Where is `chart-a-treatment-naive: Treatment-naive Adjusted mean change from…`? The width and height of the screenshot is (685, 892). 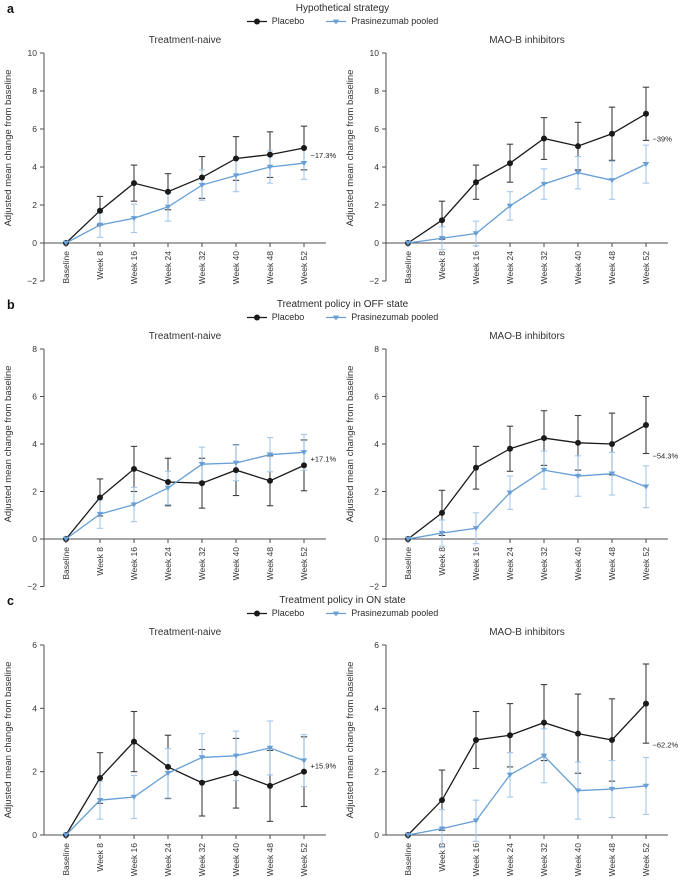
chart-a-treatment-naive: Treatment-naive Adjusted mean change from… is located at coordinates (170, 160).